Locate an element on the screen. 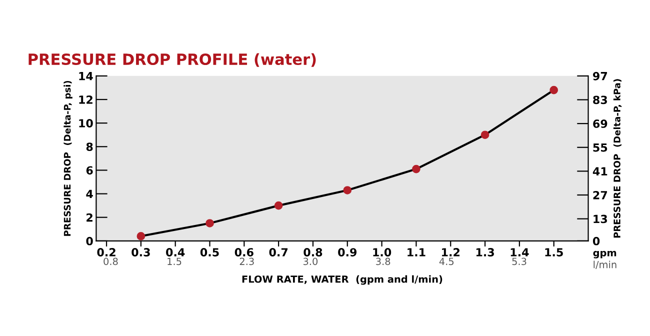 This screenshot has height=336, width=650. x-tick-label: 1.4 is located at coordinates (519, 252).